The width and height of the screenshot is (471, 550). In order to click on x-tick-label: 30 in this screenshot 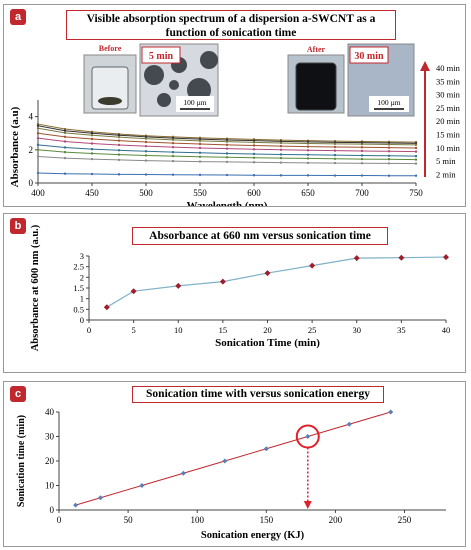, I will do `click(357, 330)`.